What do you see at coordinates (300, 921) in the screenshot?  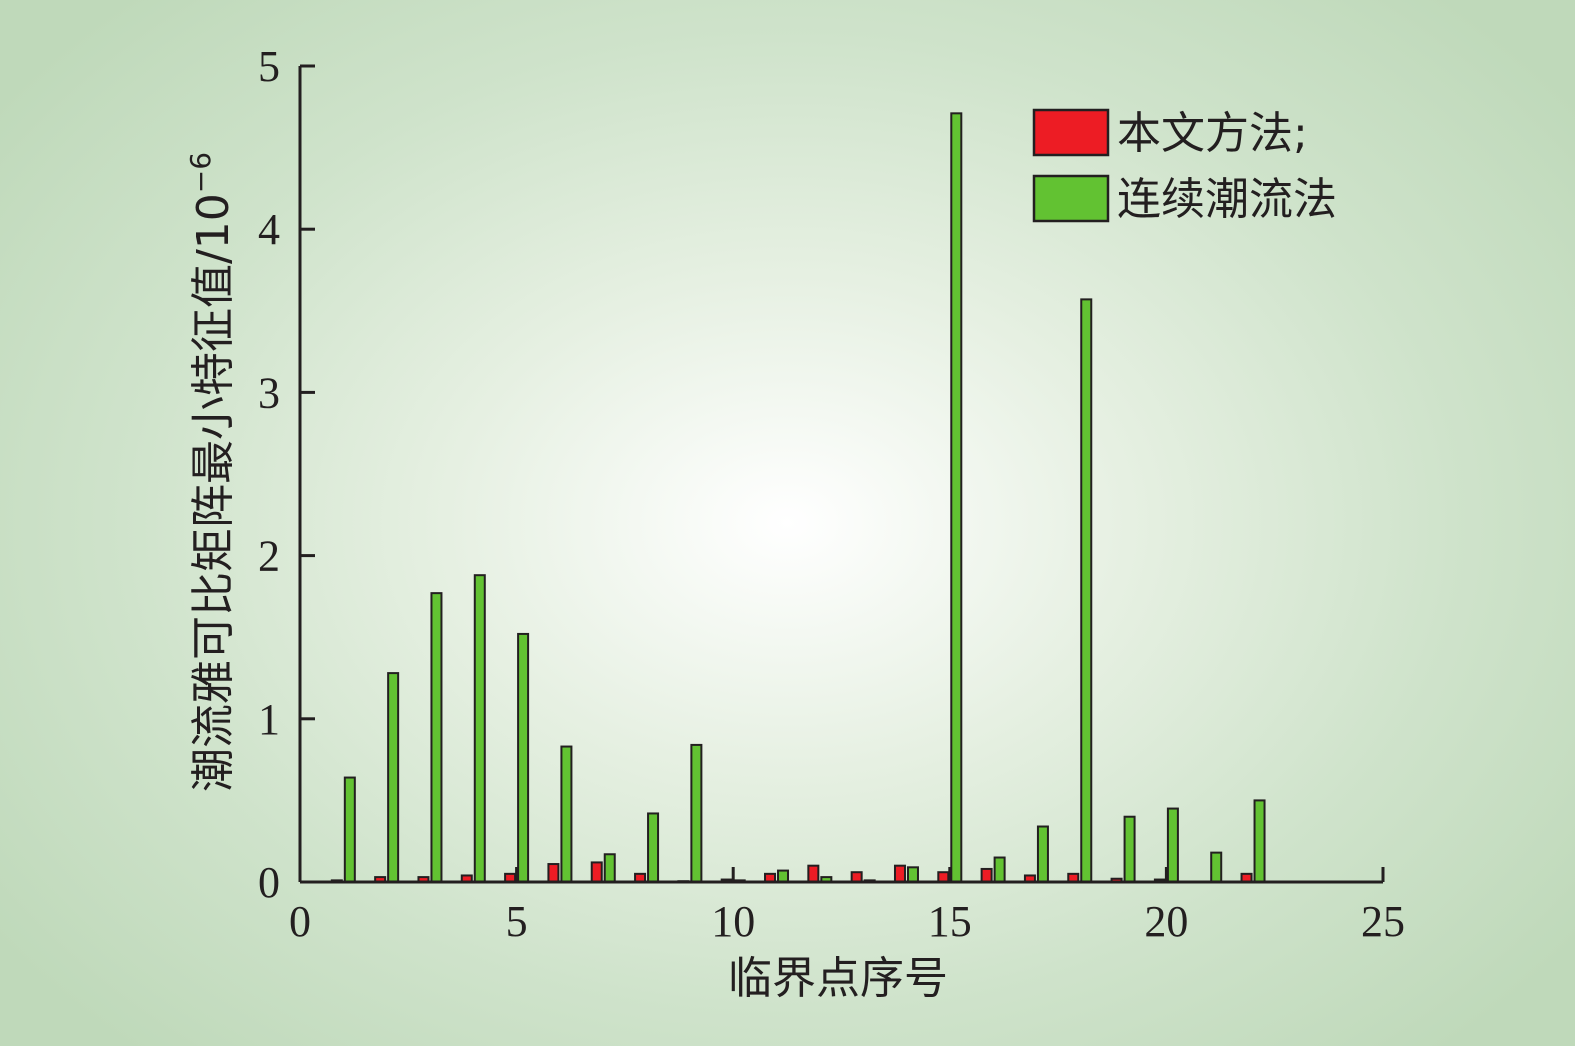 I see `x-tick-label-0: 0` at bounding box center [300, 921].